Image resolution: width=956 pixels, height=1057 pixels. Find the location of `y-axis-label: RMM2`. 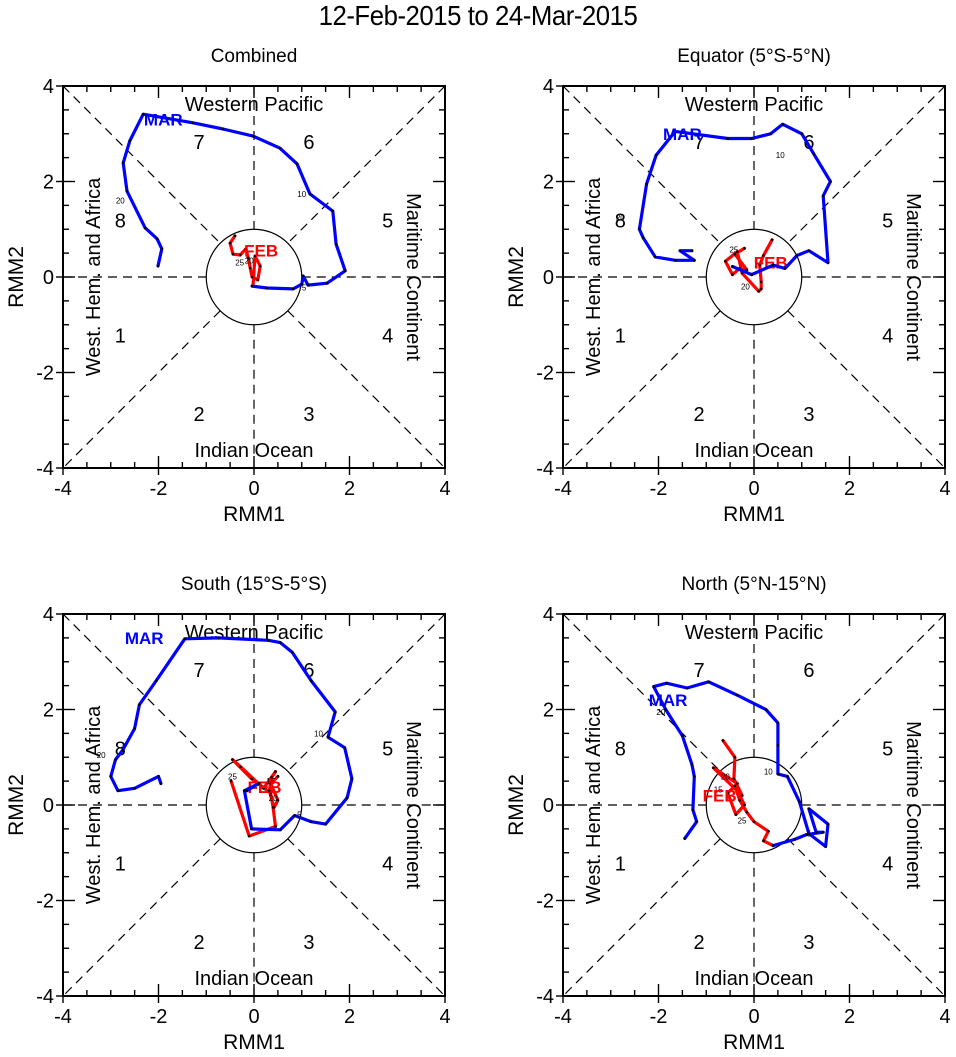

y-axis-label: RMM2 is located at coordinates (516, 277).